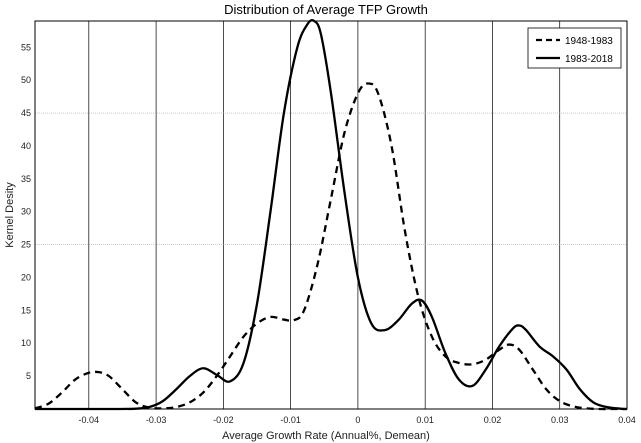  Describe the element at coordinates (156, 420) in the screenshot. I see `x-tick-label: -0.03` at that location.